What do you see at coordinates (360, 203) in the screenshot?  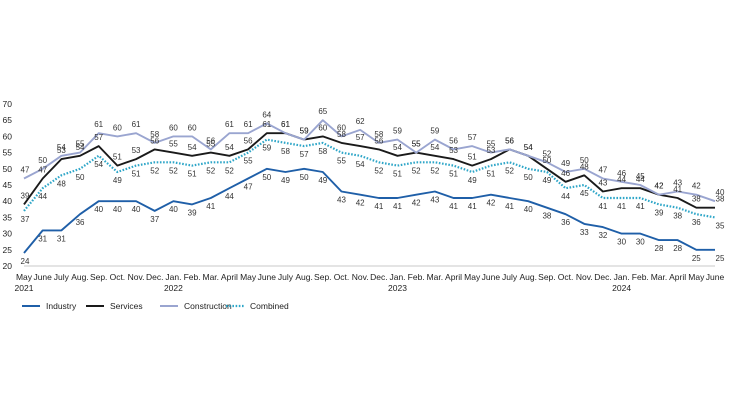 I see `data-label-industry: 42` at bounding box center [360, 203].